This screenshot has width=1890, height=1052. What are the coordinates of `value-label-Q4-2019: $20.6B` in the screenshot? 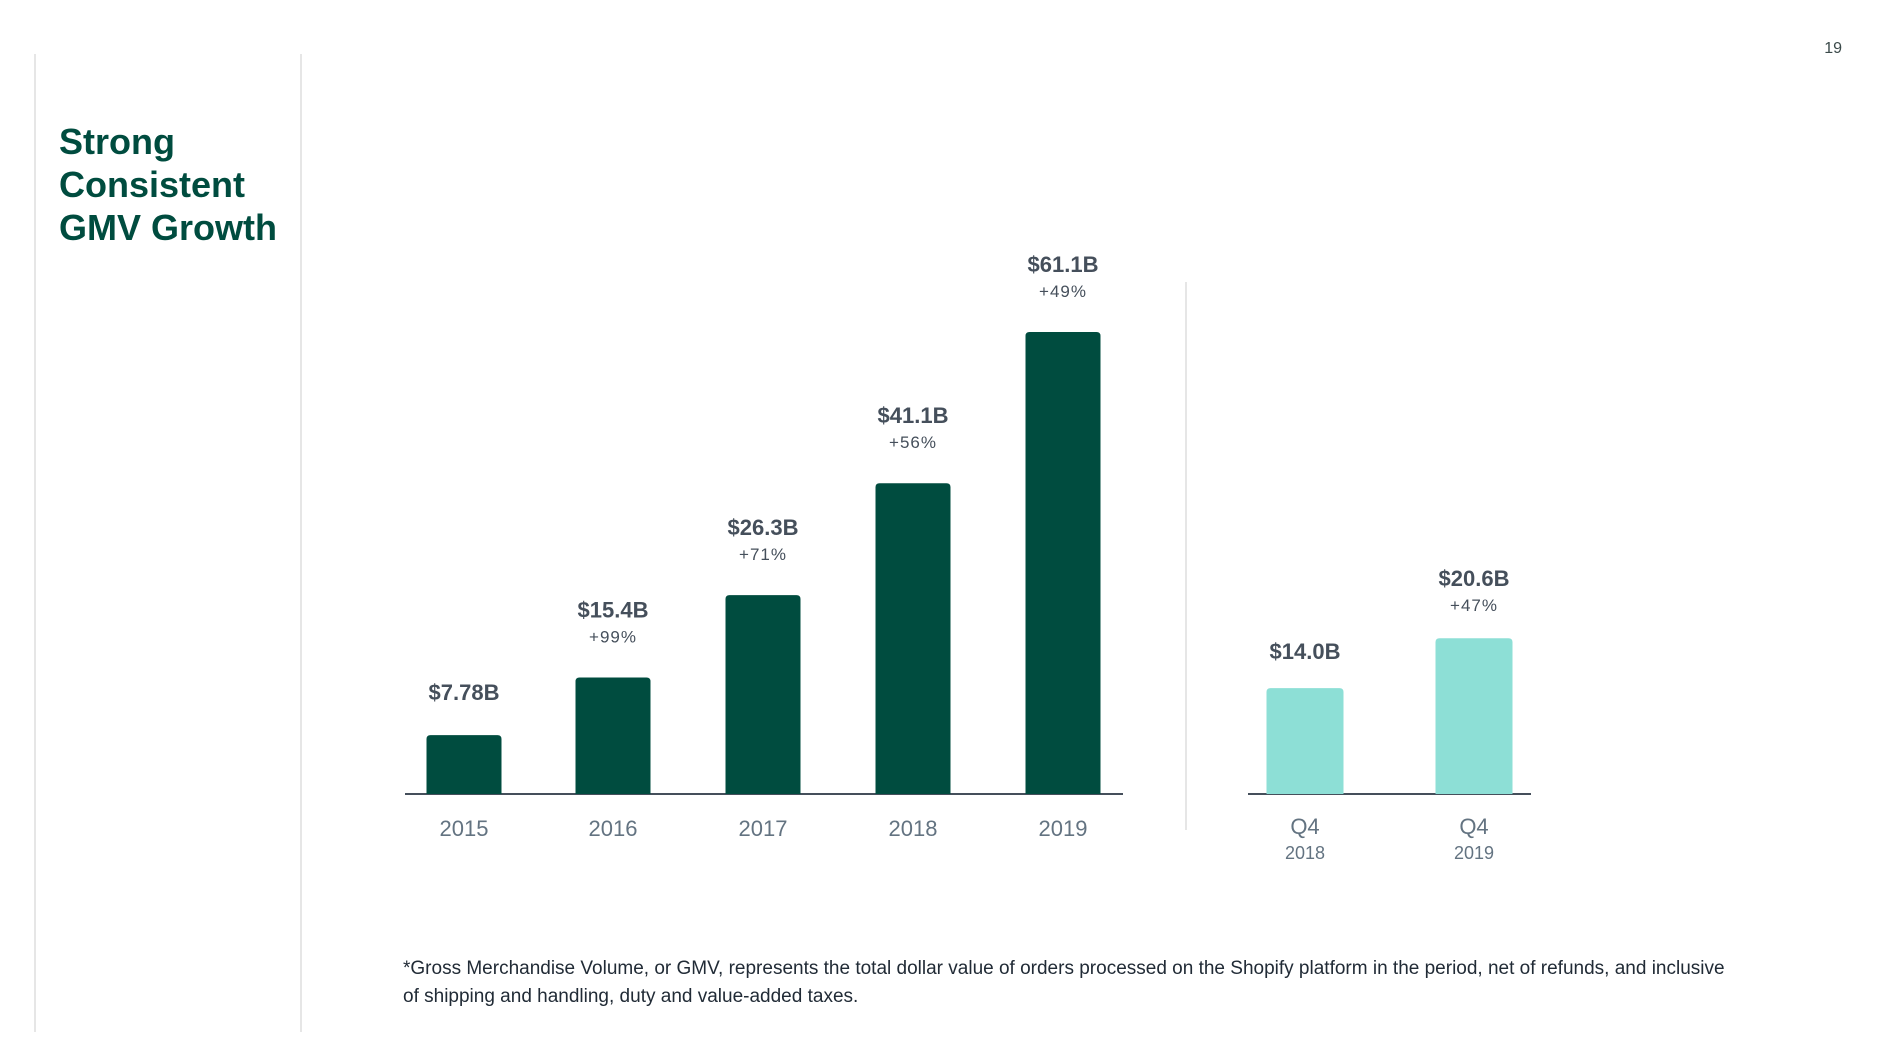 It's located at (1474, 578).